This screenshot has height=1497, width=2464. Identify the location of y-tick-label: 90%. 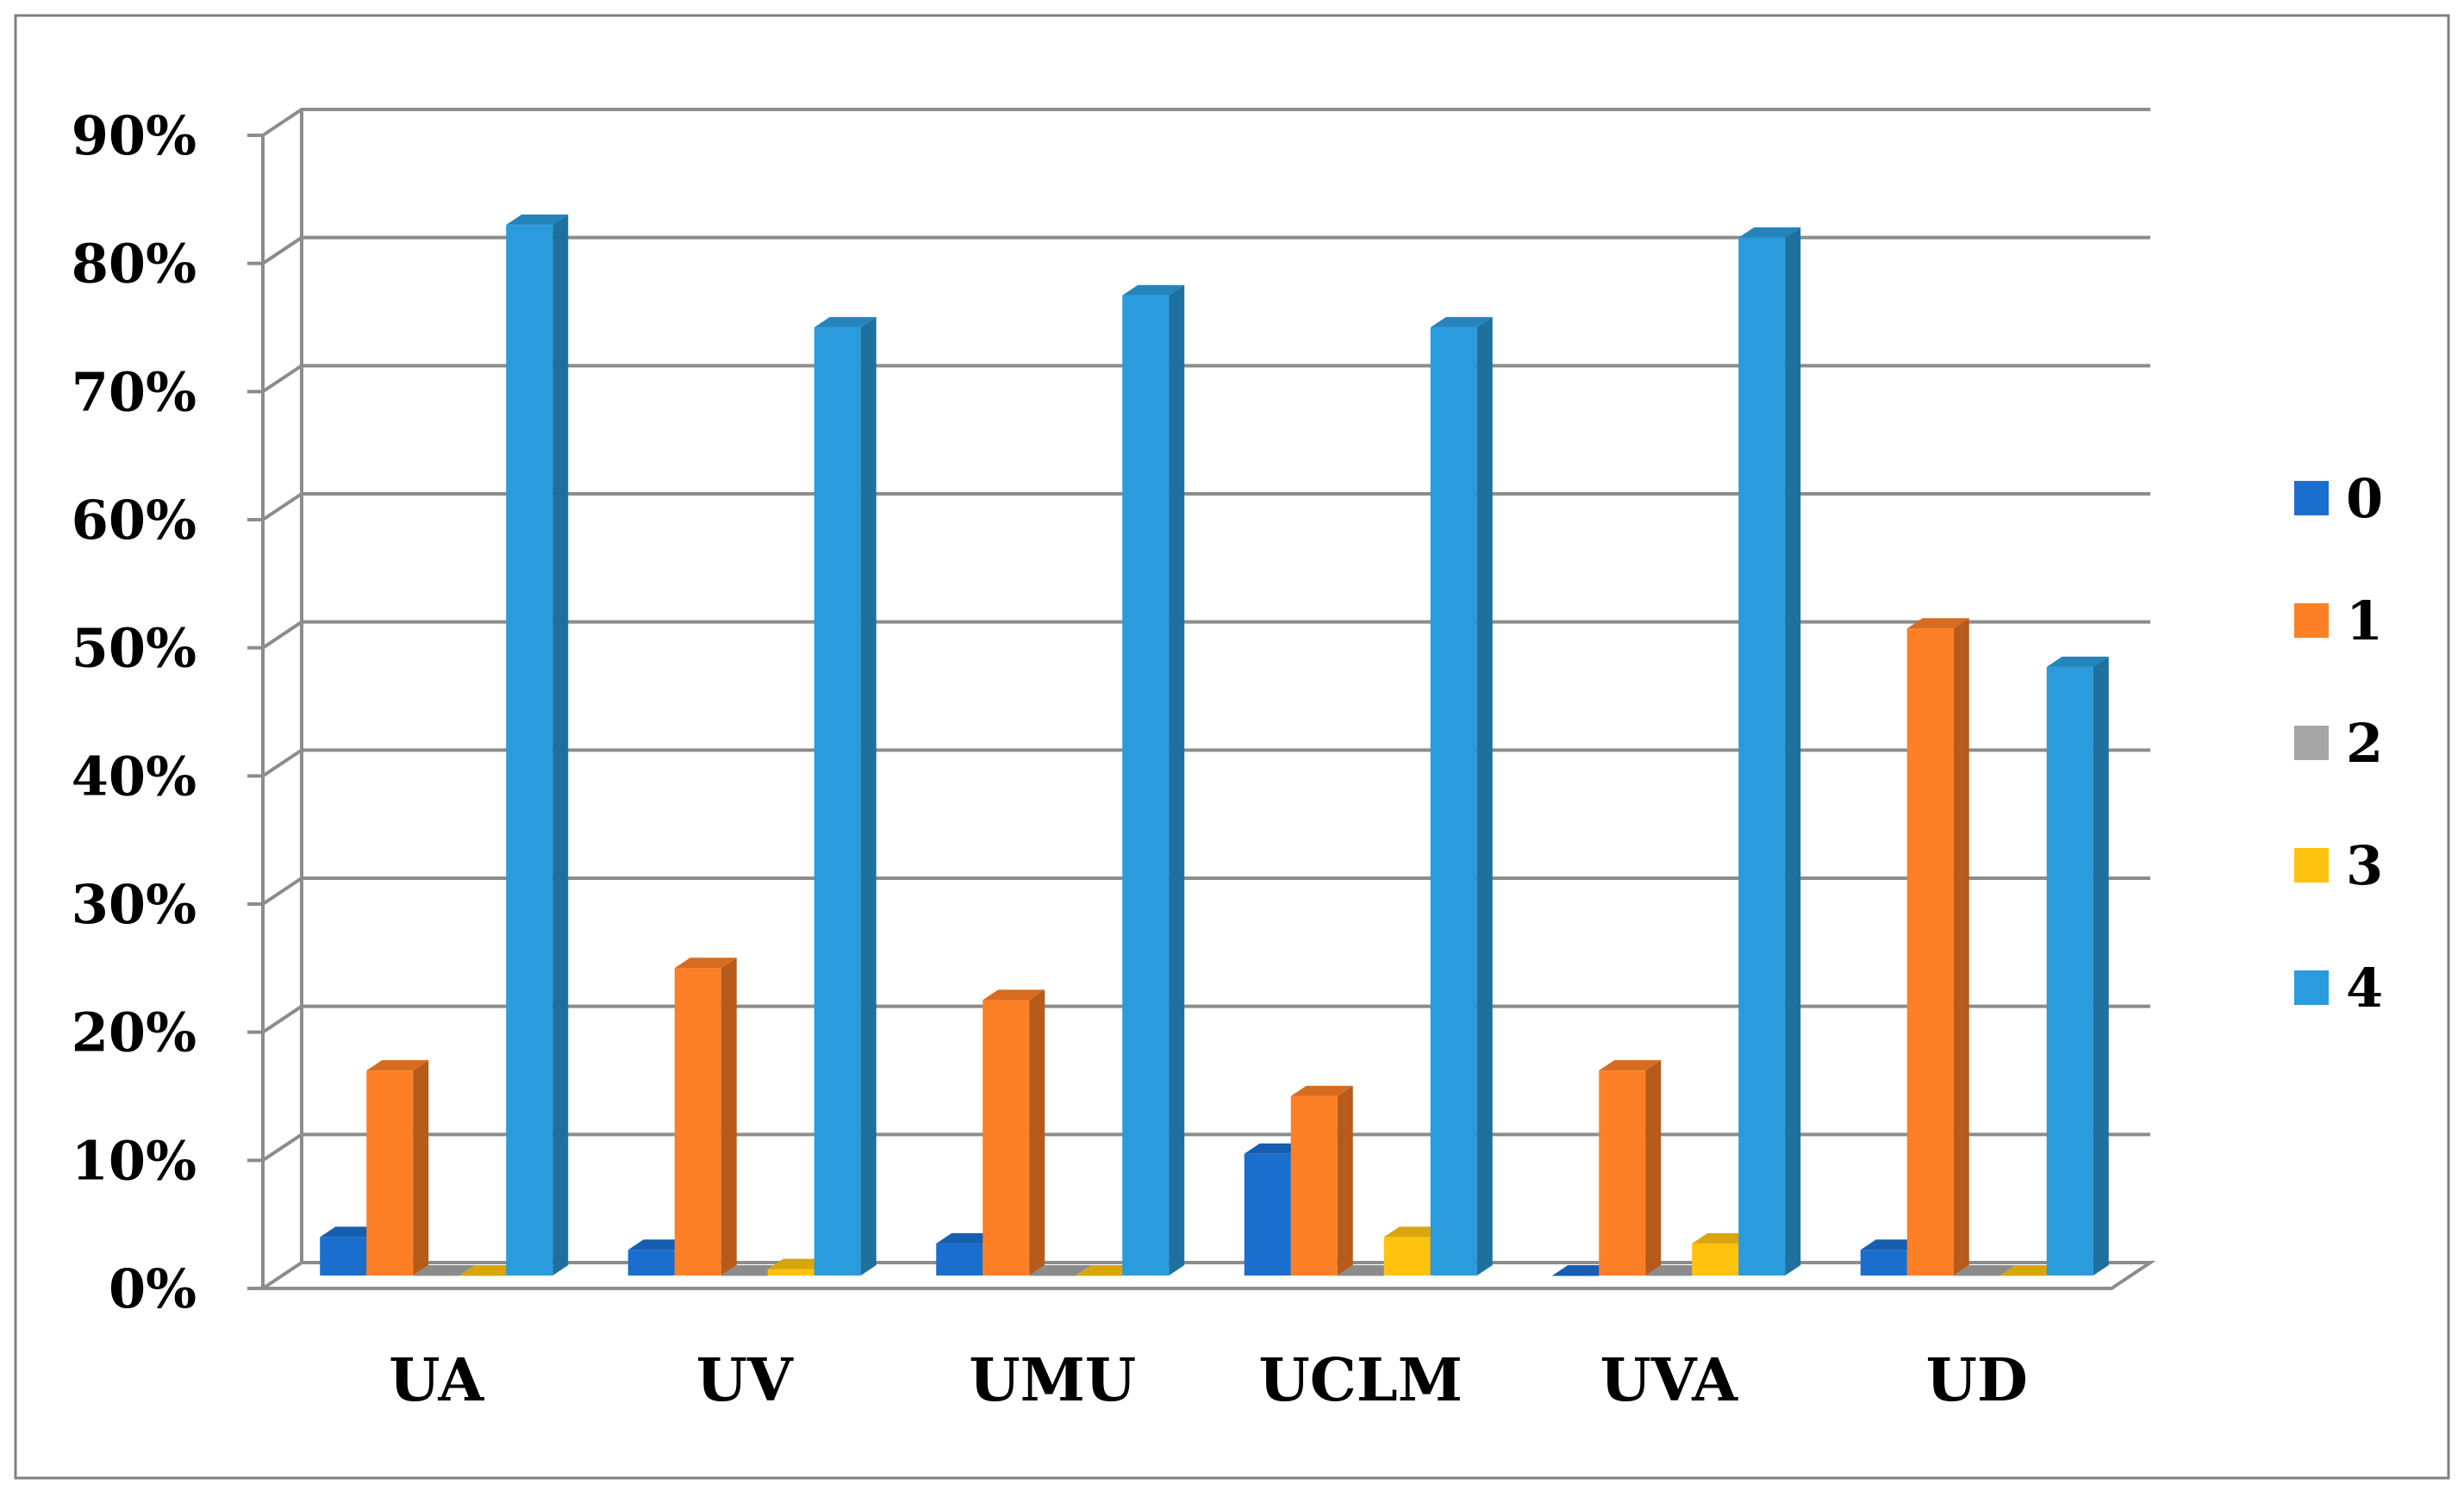
(134, 135).